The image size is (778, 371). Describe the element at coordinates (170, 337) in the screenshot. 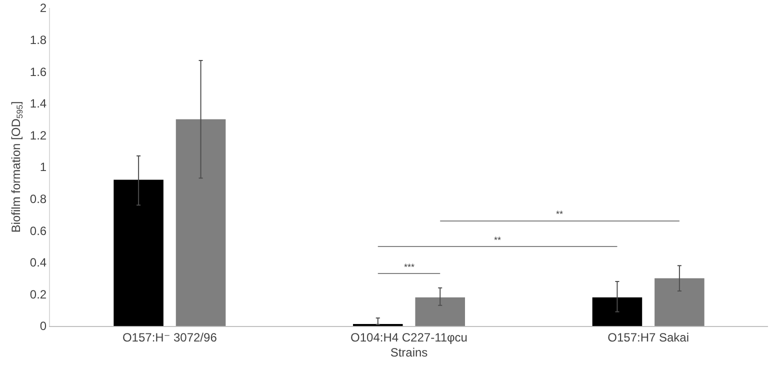

I see `x-tick-label: O157:H⁻ 3072/96` at that location.